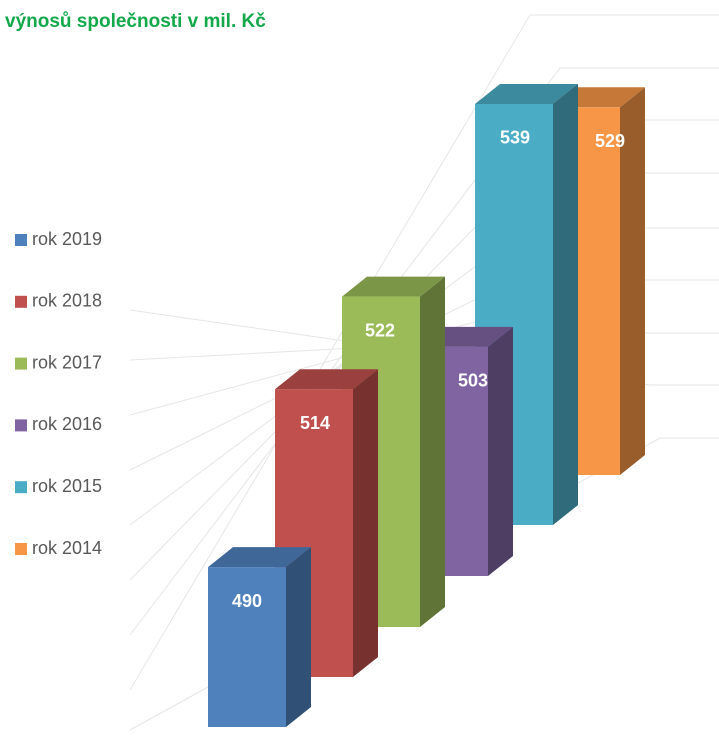  Describe the element at coordinates (67, 362) in the screenshot. I see `legend-label: rok 2017` at that location.